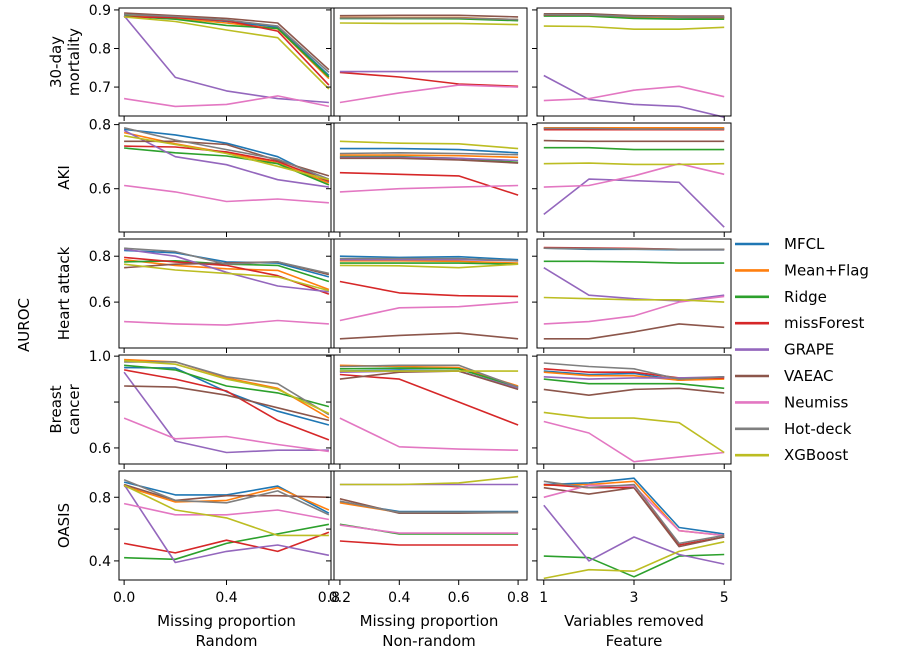  What do you see at coordinates (329, 598) in the screenshot?
I see `x-tick-label: 0.8` at bounding box center [329, 598].